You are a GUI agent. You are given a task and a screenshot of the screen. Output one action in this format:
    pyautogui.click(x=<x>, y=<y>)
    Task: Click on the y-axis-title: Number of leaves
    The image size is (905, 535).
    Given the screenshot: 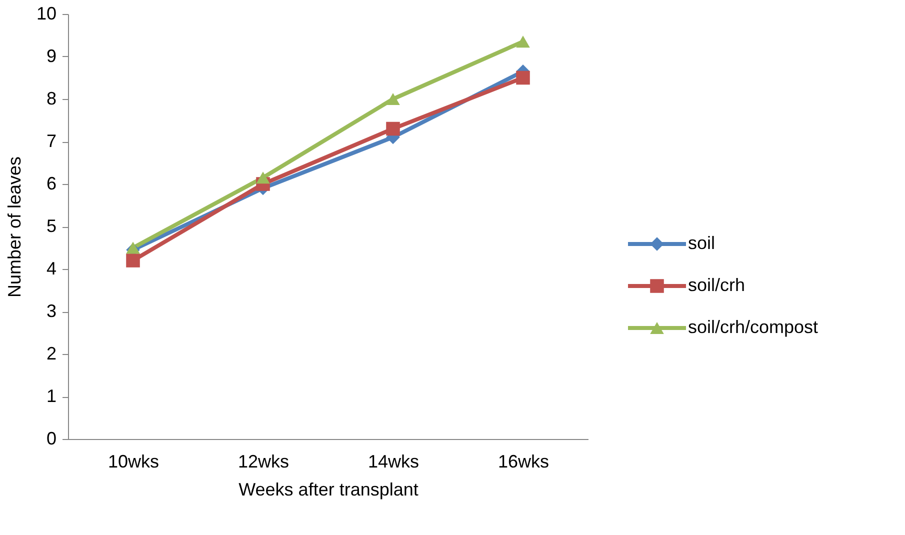 What is the action you would take?
    pyautogui.click(x=14, y=227)
    